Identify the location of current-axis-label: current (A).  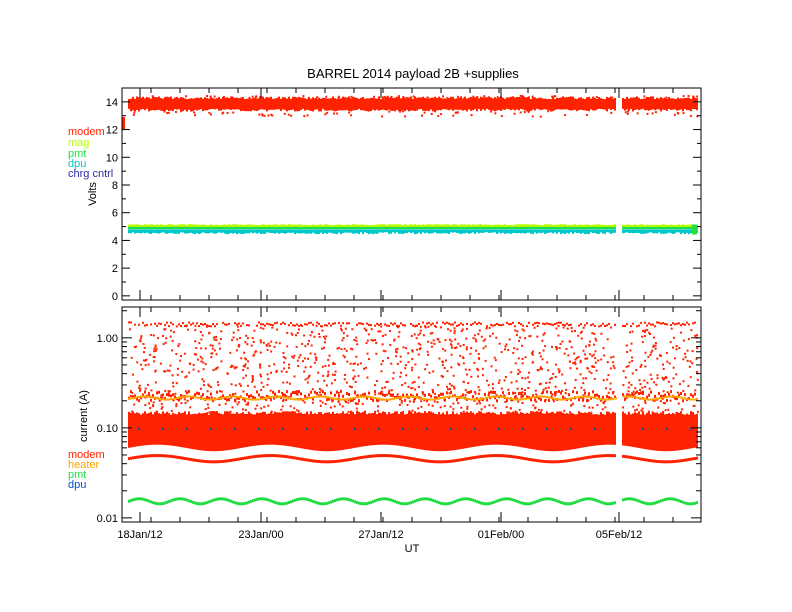
(84, 416).